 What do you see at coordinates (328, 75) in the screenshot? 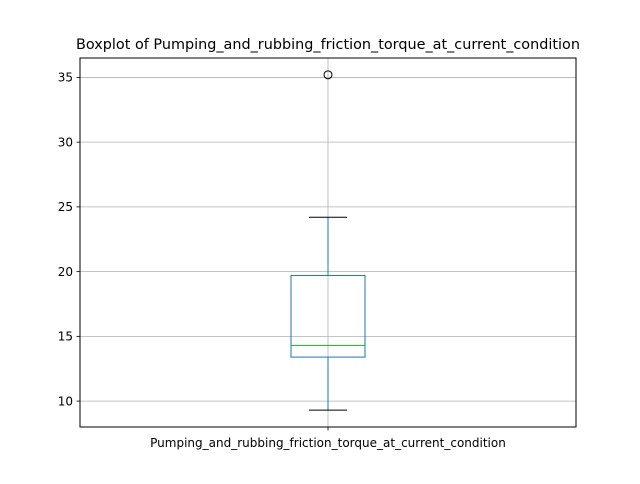
I see `outlier-point` at bounding box center [328, 75].